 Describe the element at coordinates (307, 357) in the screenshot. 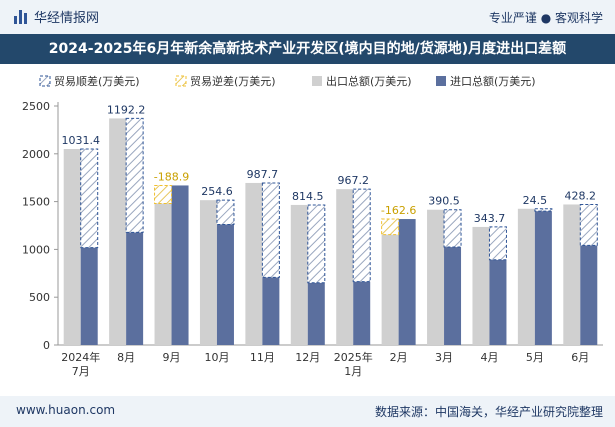

I see `x-tick-label-5: 12月` at that location.